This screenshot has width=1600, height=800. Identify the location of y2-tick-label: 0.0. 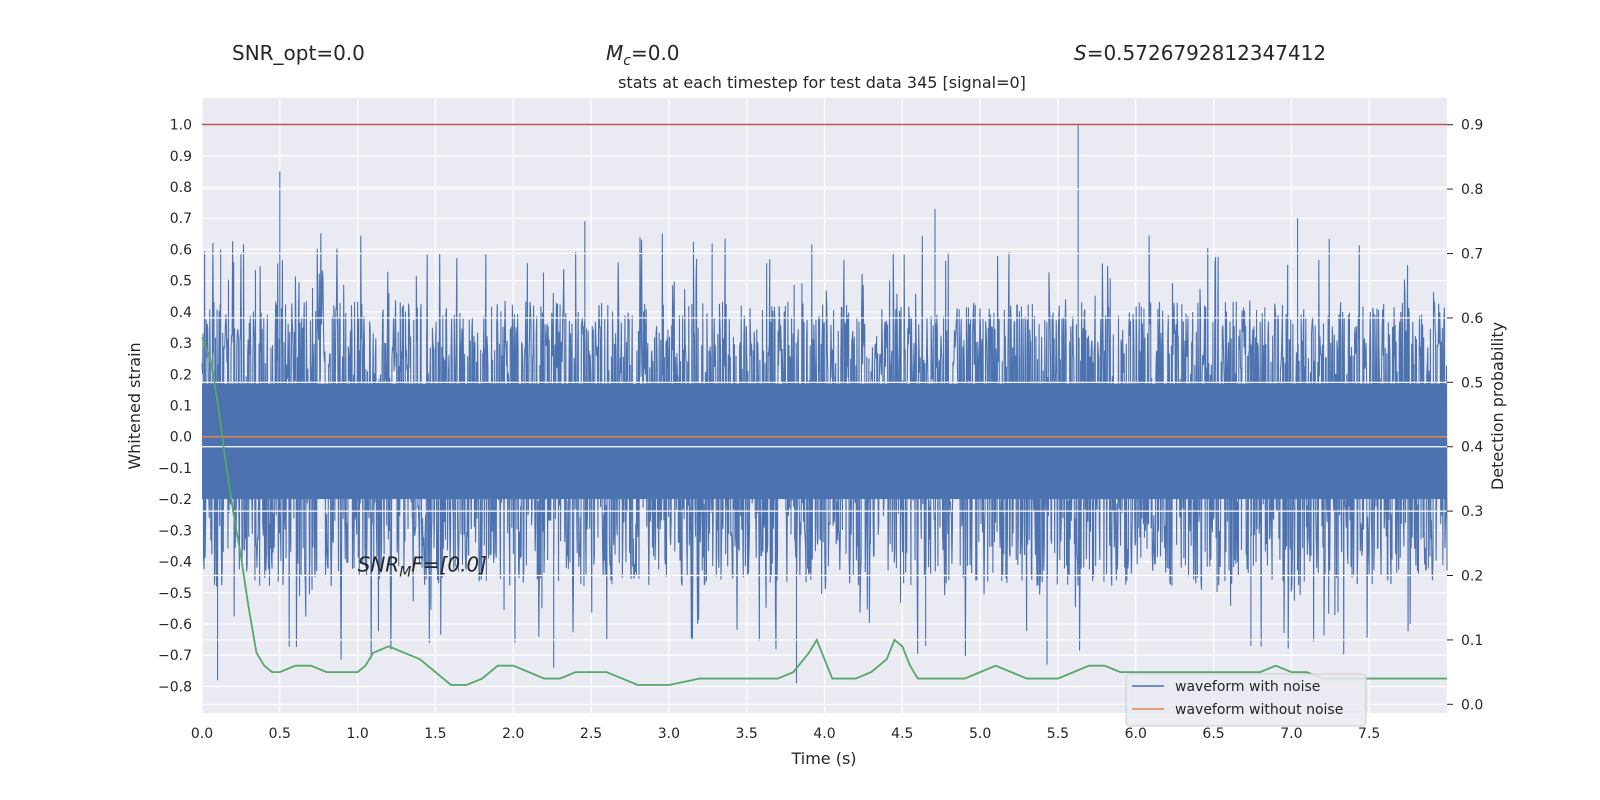
(1472, 705).